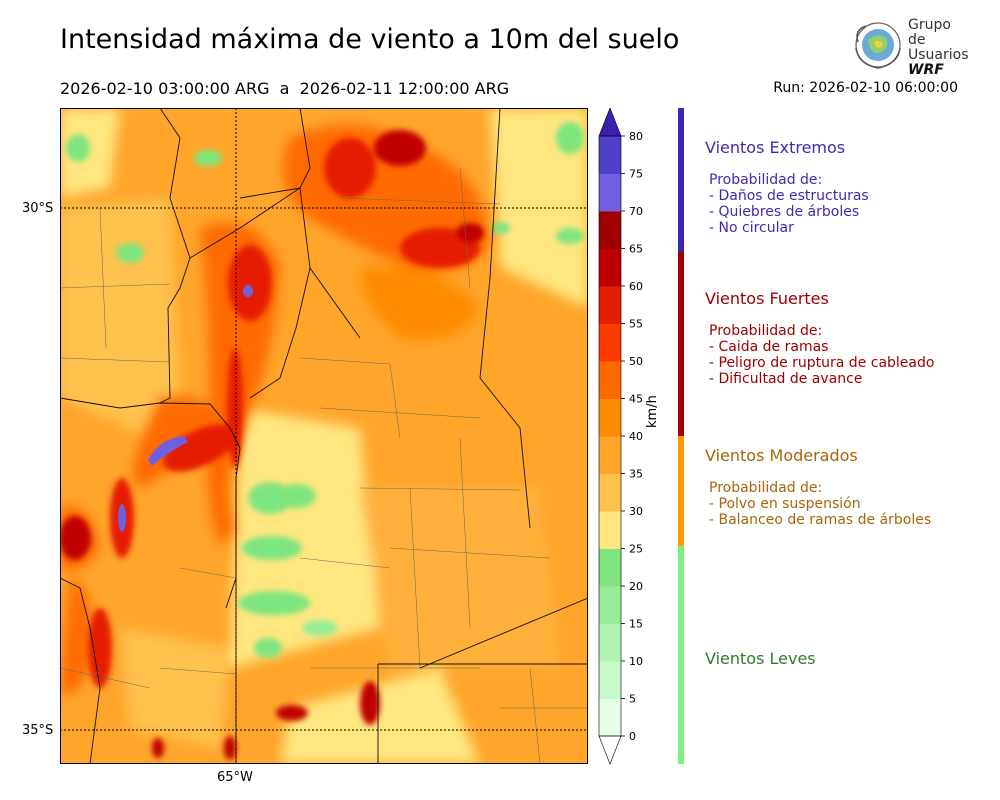 Image resolution: width=1000 pixels, height=800 pixels. What do you see at coordinates (636, 436) in the screenshot?
I see `colorbar-tick-label: 40` at bounding box center [636, 436].